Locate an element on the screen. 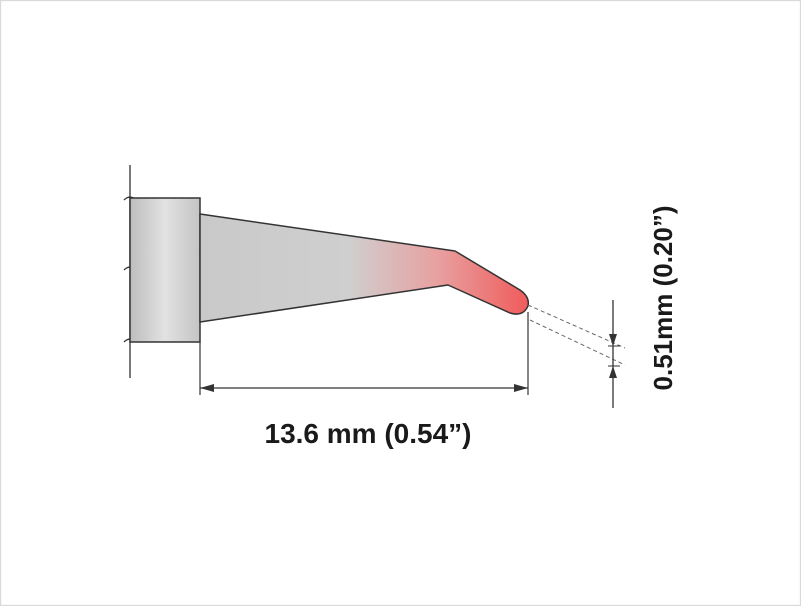 Image resolution: width=801 pixels, height=606 pixels. tip-barrel is located at coordinates (165, 270).